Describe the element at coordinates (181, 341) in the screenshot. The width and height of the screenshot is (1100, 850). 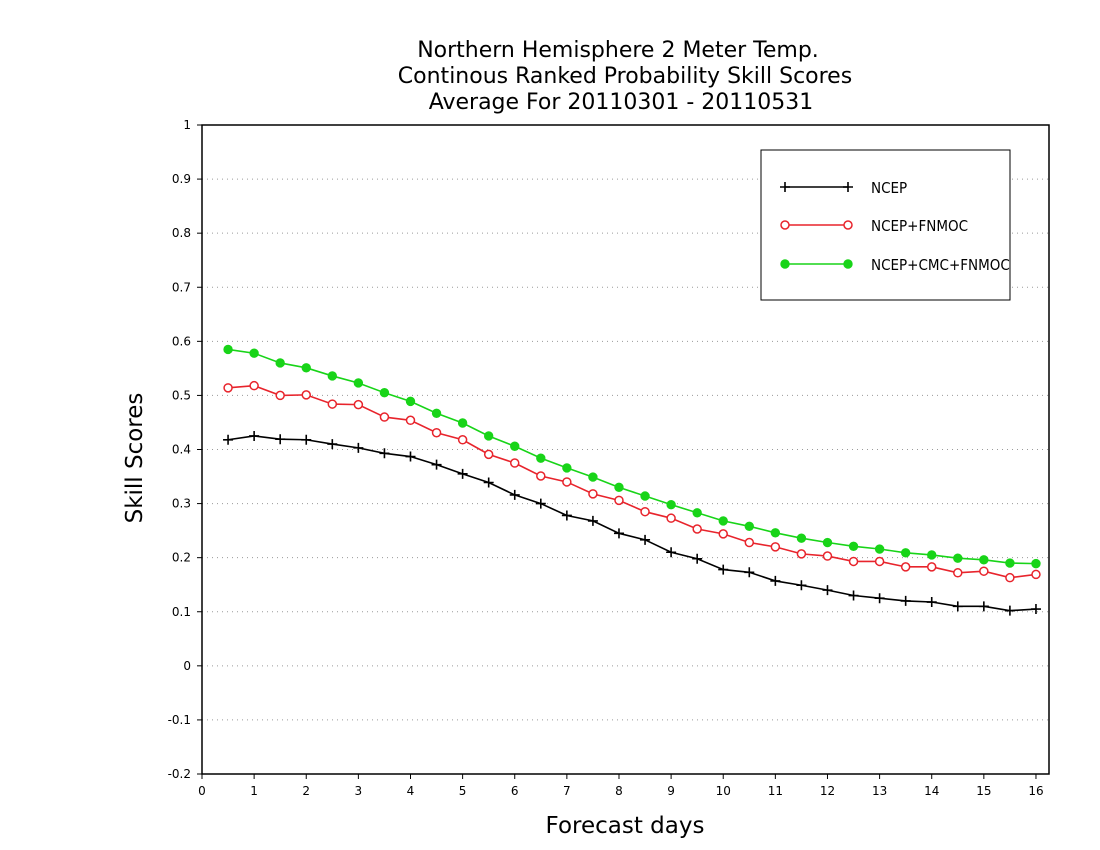
I see `y-tick-label: 0.6` at that location.